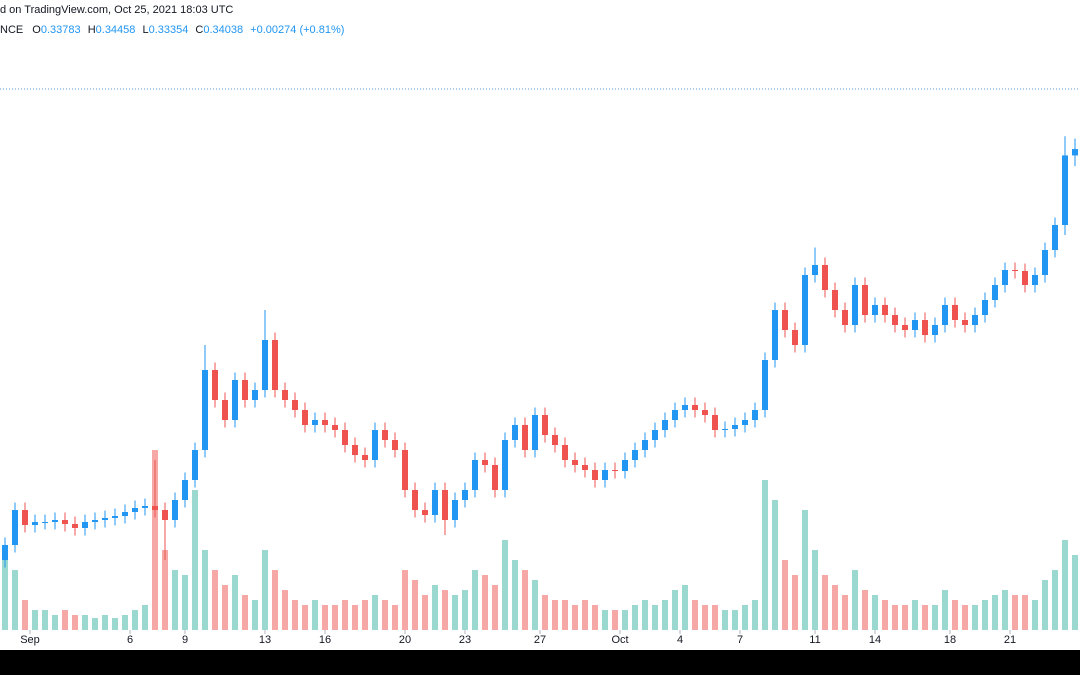  I want to click on x-tick-label: 4, so click(680, 640).